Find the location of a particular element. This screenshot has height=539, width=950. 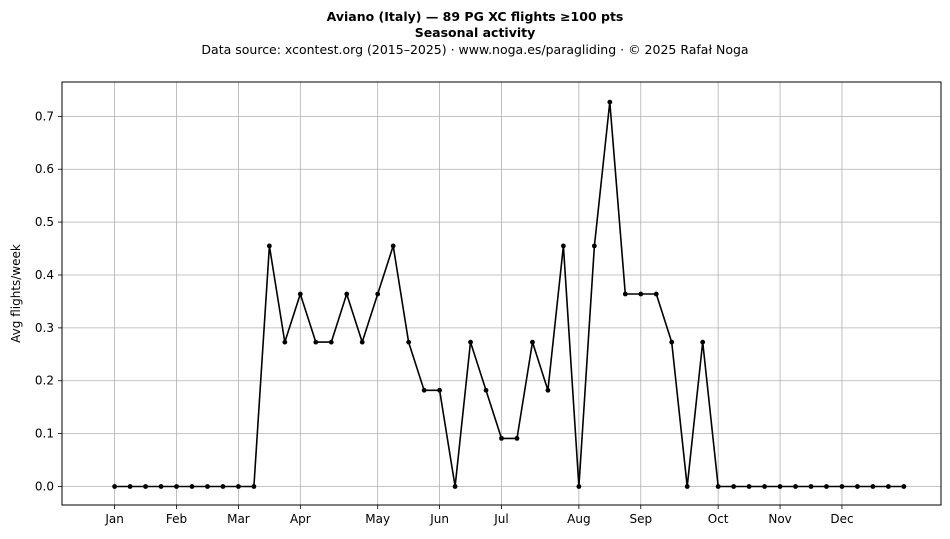

y-axis-label: Avg flights/week is located at coordinates (16, 293).